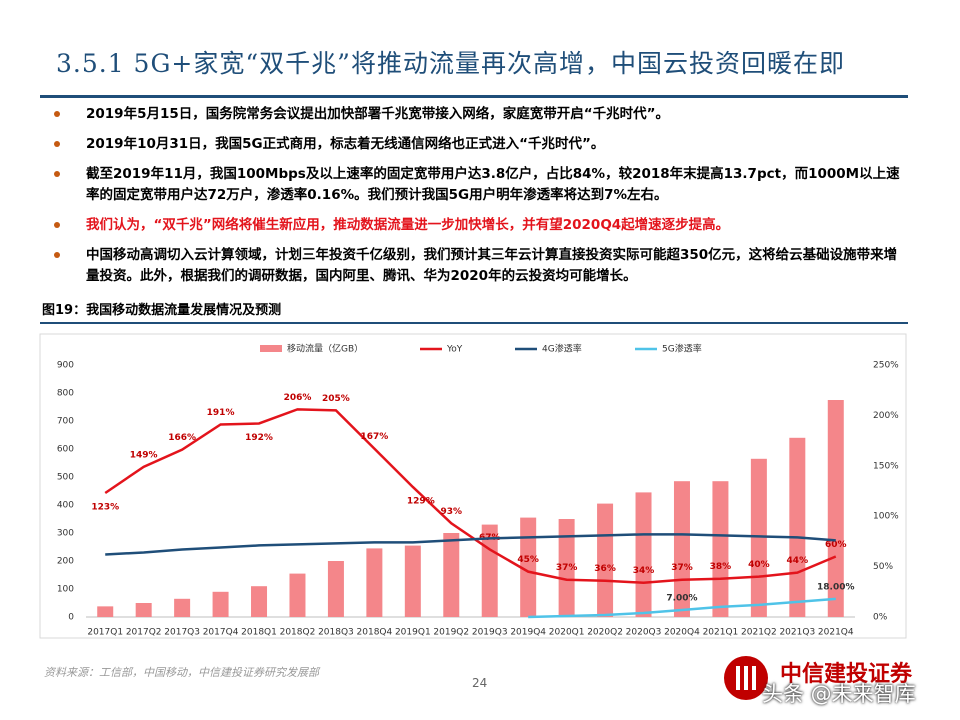 The width and height of the screenshot is (960, 720). What do you see at coordinates (182, 438) in the screenshot?
I see `data-label: 166%` at bounding box center [182, 438].